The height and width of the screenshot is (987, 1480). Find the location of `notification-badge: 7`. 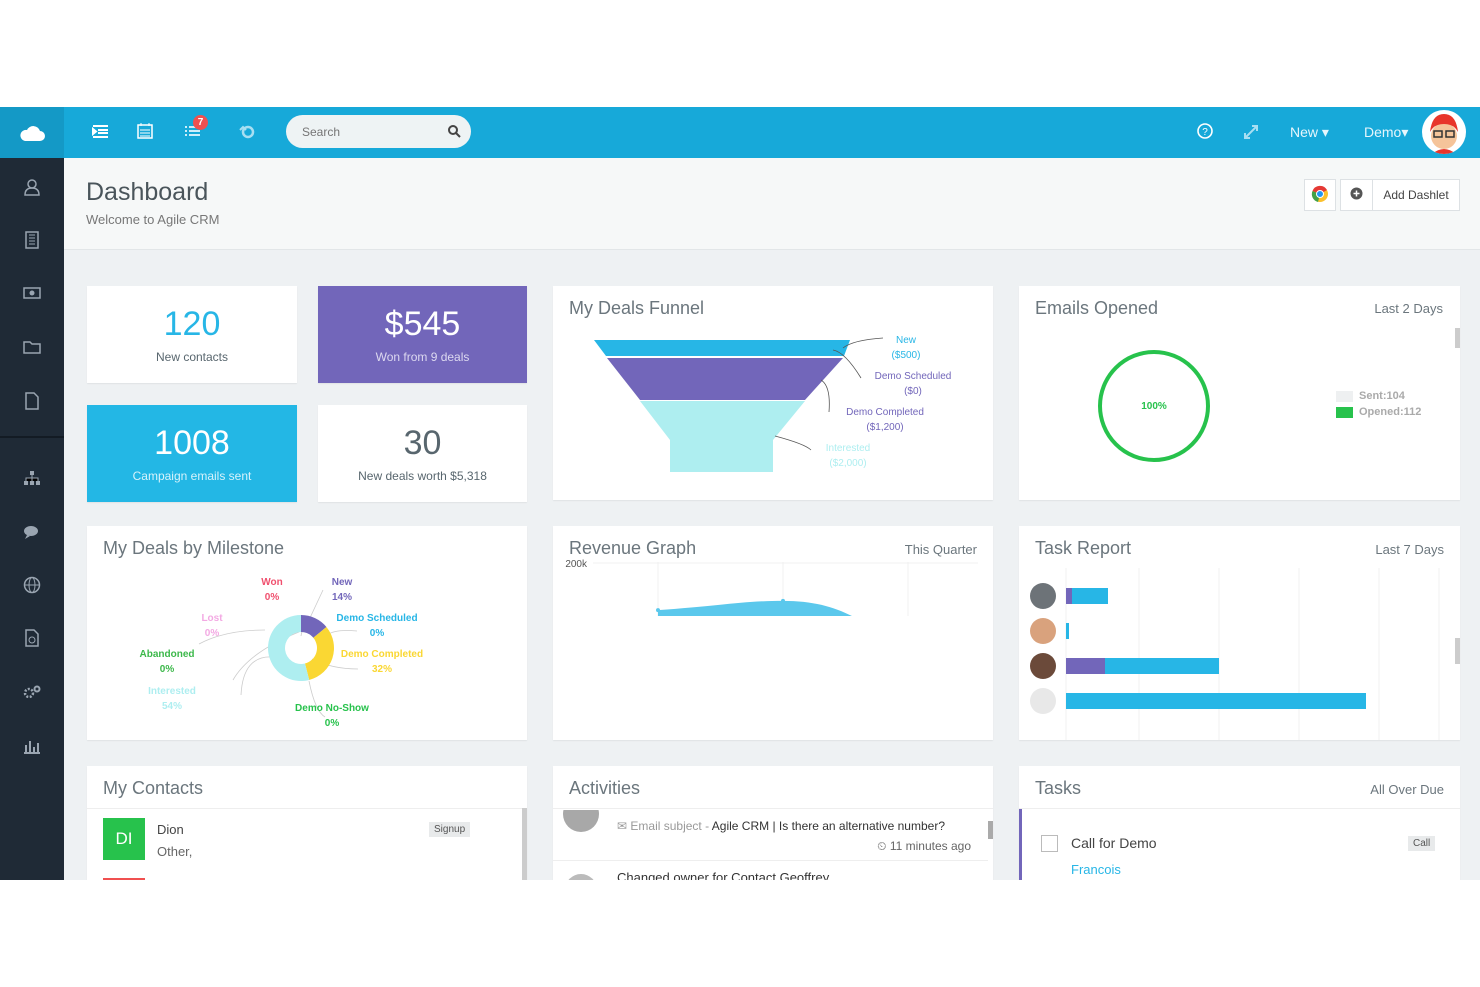

notification-badge: 7 is located at coordinates (200, 122).